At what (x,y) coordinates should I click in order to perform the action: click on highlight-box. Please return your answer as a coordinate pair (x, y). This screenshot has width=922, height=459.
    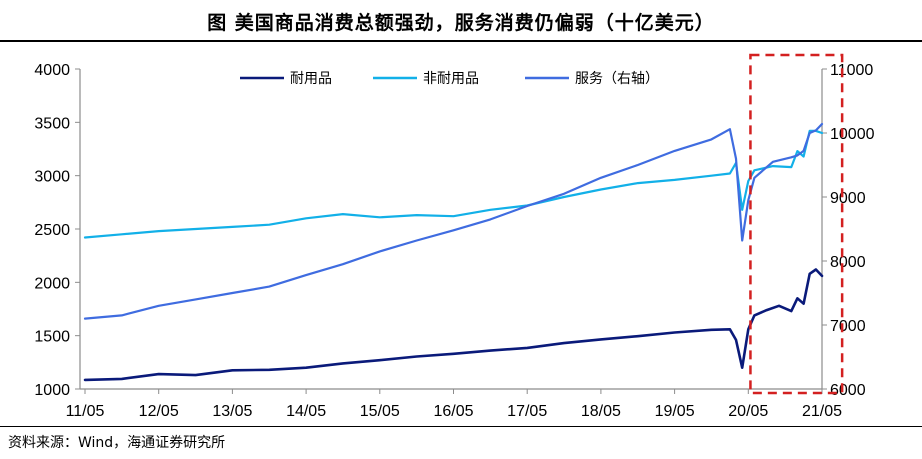
    Looking at the image, I should click on (796, 224).